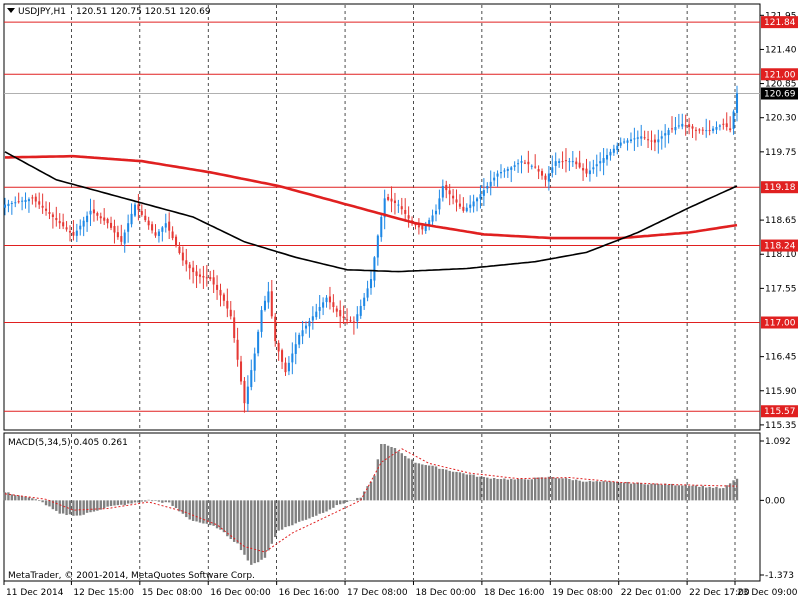  What do you see at coordinates (779, 93) in the screenshot?
I see `current-price-tag` at bounding box center [779, 93].